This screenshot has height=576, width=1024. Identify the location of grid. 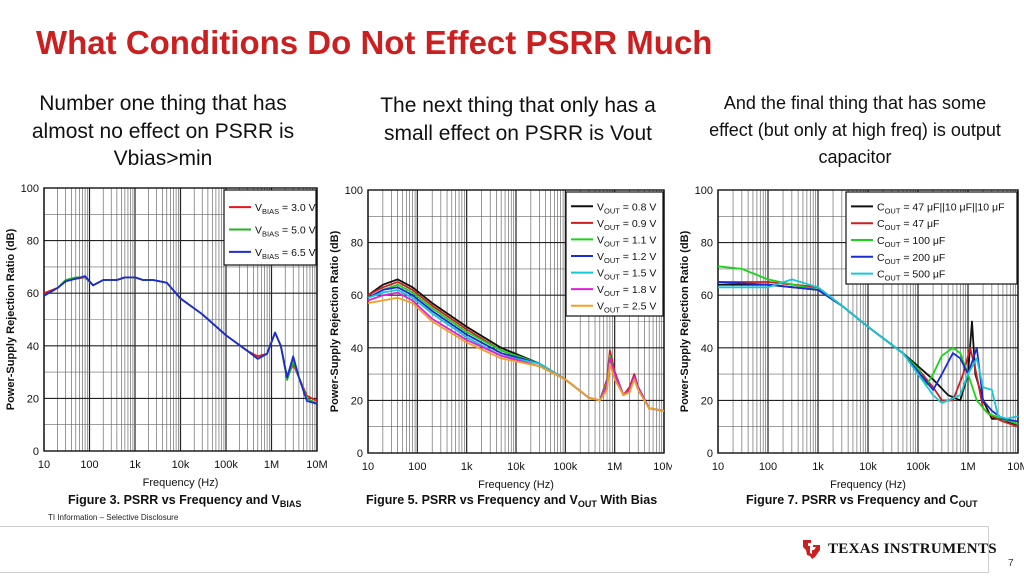
(180, 319).